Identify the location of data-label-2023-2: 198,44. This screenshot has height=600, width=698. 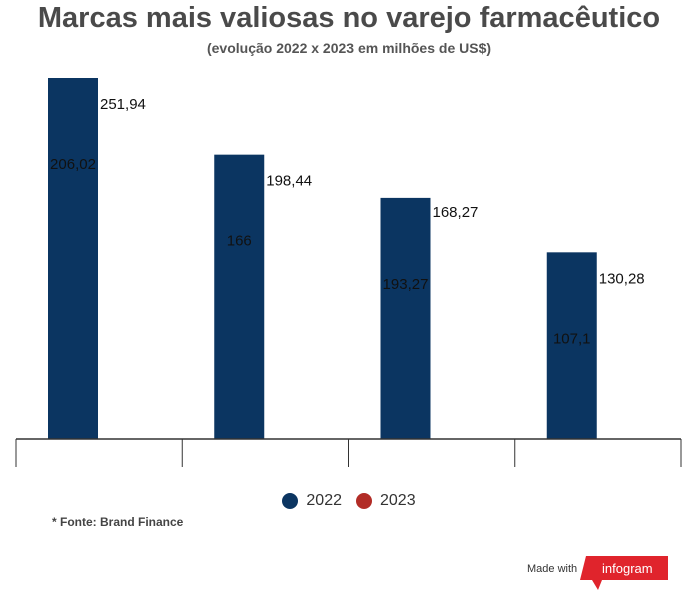
(289, 181).